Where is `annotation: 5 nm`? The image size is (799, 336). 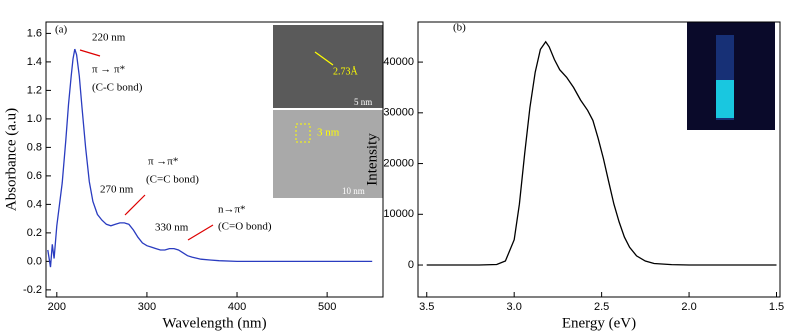
annotation: 5 nm is located at coordinates (363, 102).